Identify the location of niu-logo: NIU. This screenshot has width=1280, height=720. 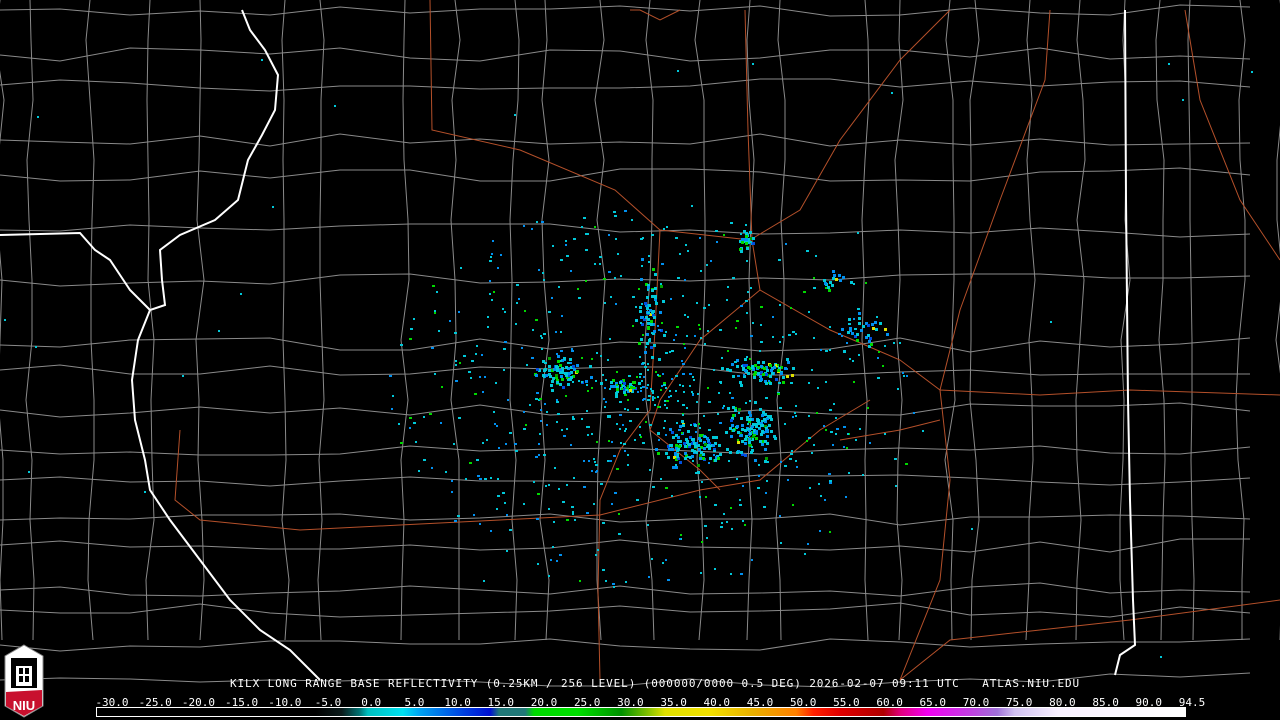
(24, 681).